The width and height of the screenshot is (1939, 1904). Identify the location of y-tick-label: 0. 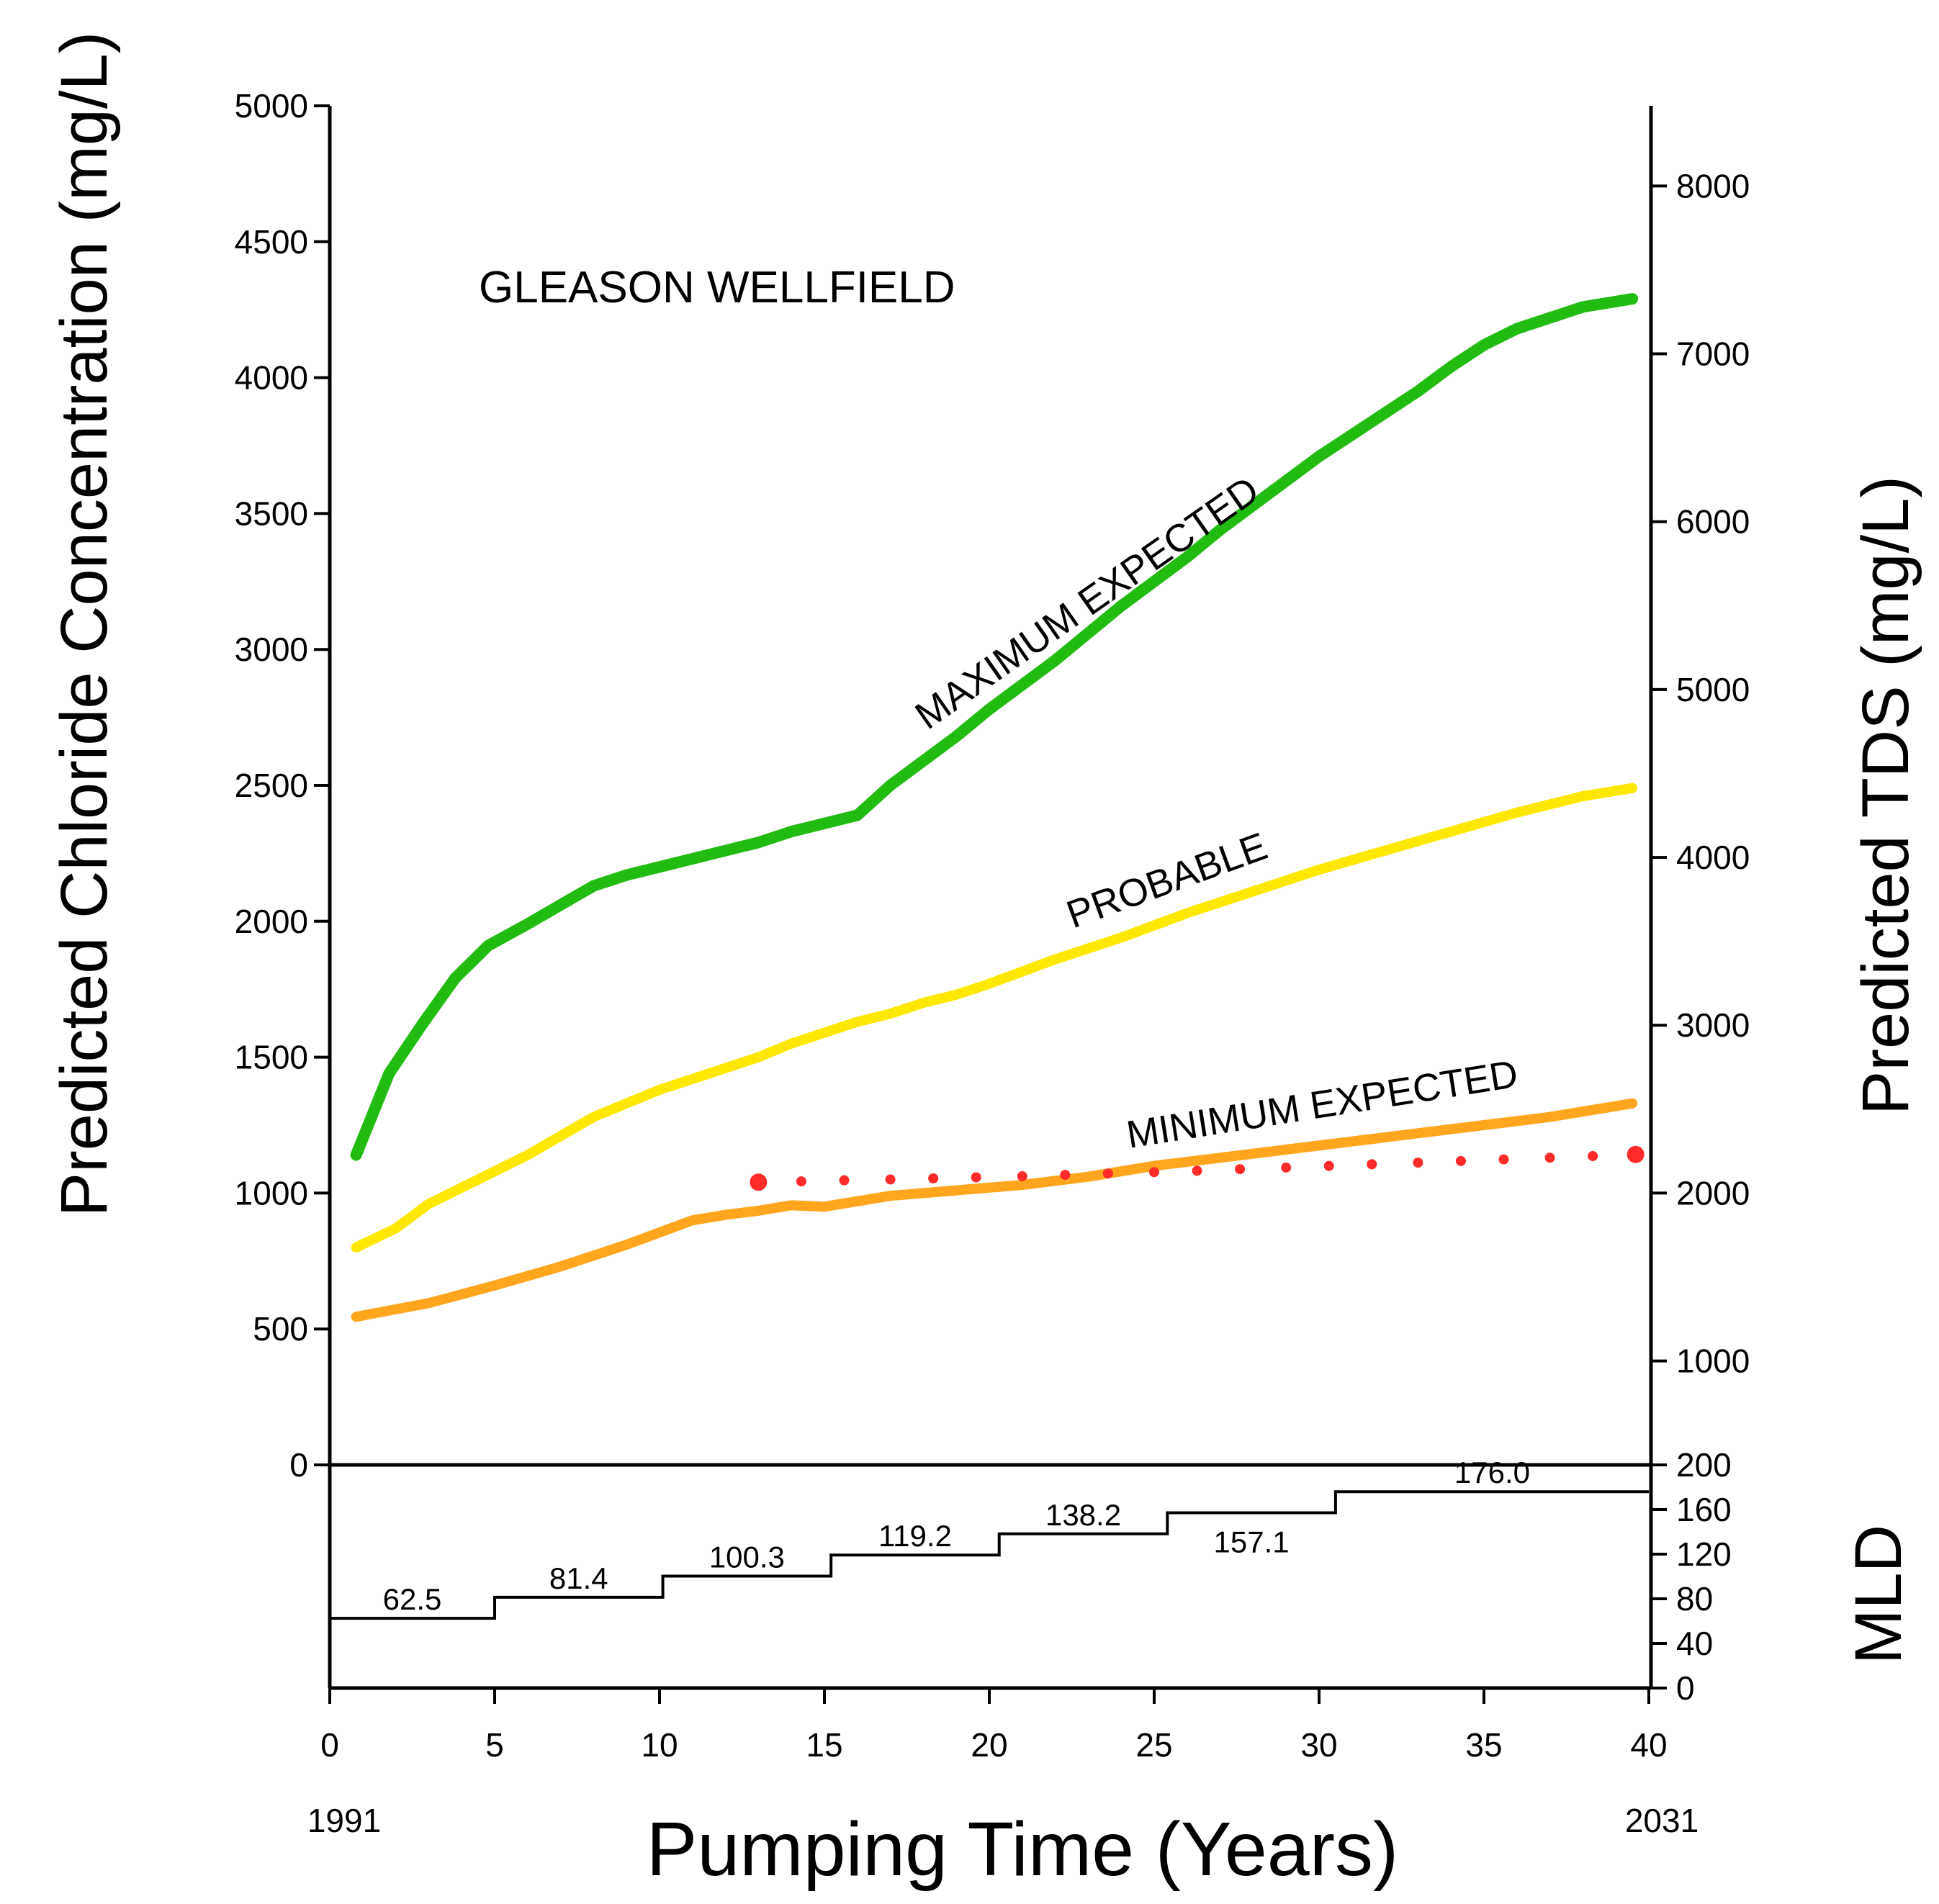
(298, 1465).